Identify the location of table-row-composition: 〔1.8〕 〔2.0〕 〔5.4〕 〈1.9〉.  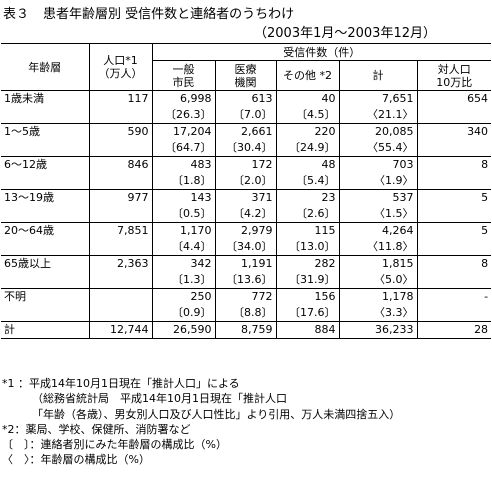
(246, 181).